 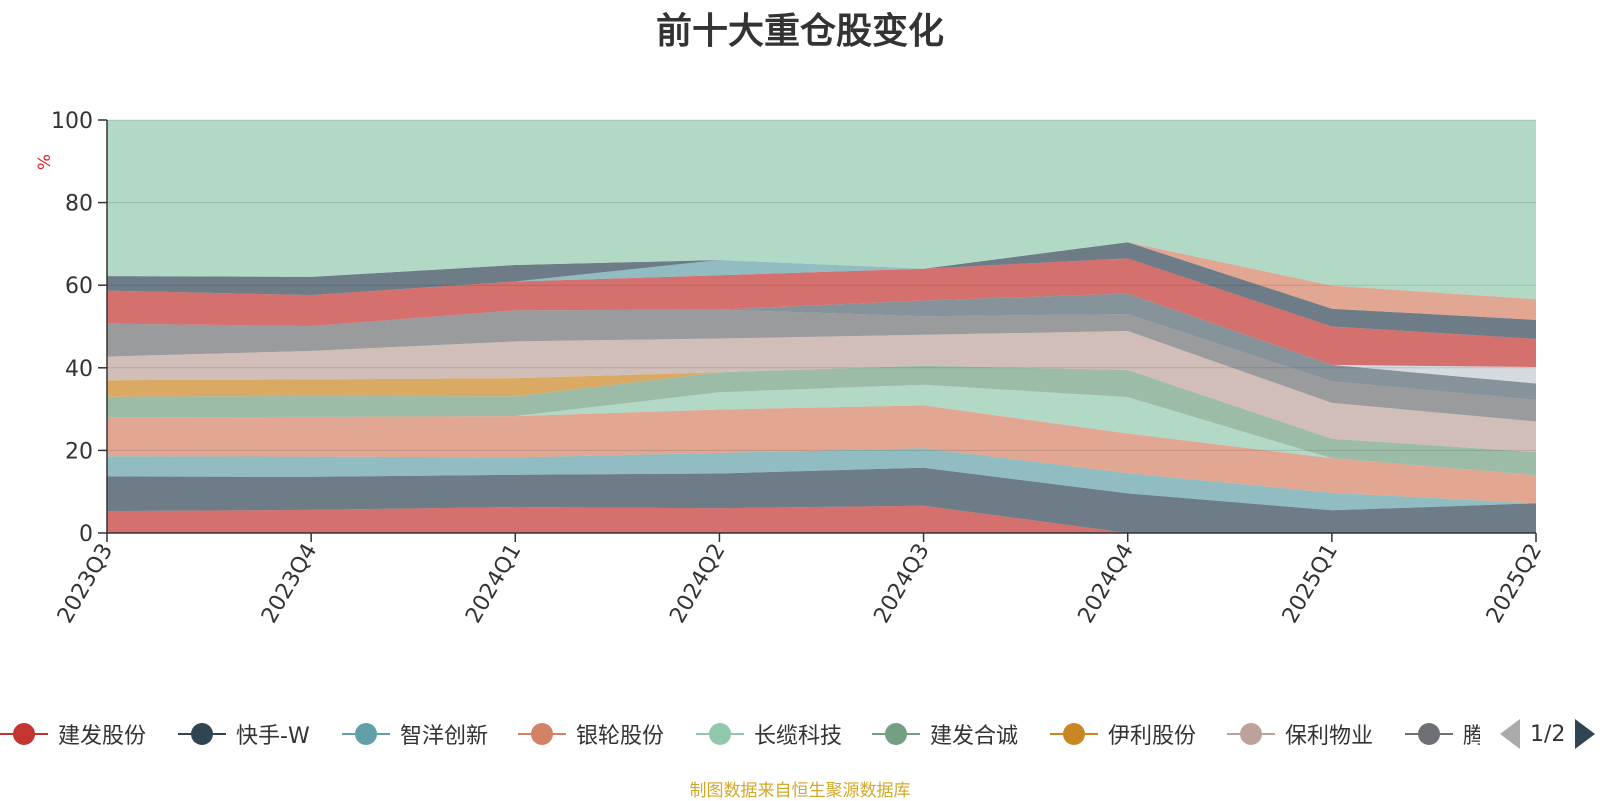 What do you see at coordinates (444, 736) in the screenshot?
I see `legend-label: 智洋创新` at bounding box center [444, 736].